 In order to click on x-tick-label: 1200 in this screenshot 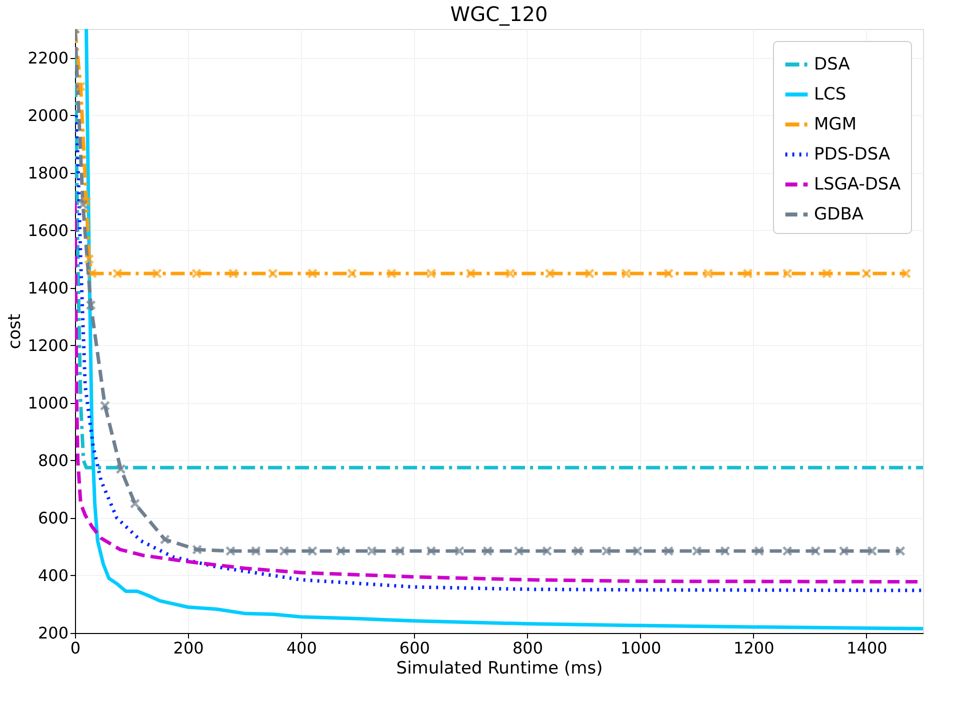, I will do `click(754, 648)`.